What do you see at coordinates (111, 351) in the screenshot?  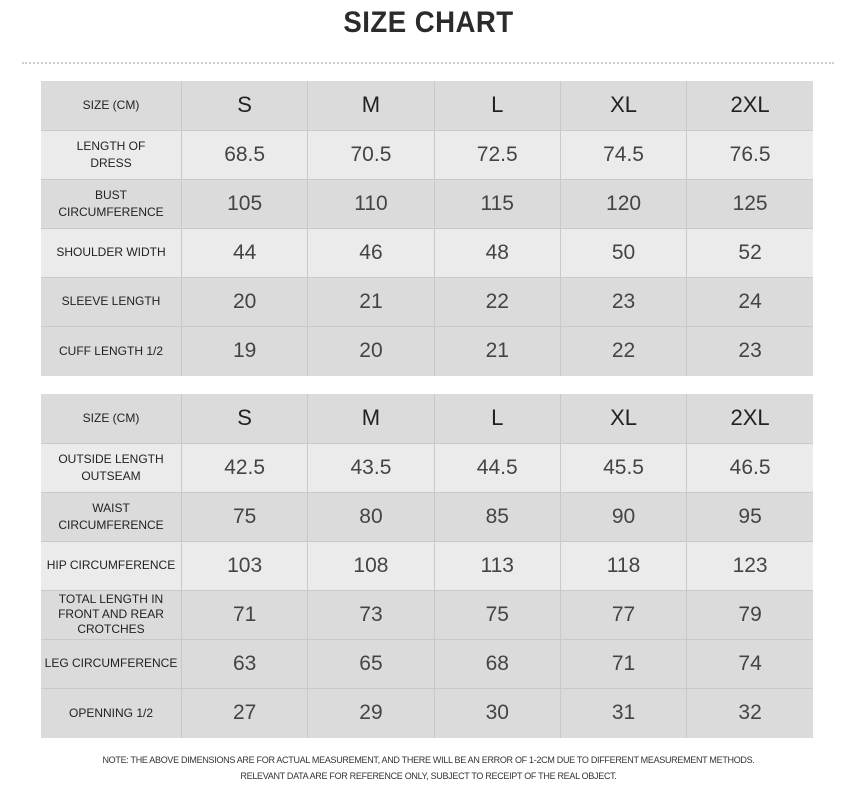 I see `row-label: CUFF LENGTH 1/2` at bounding box center [111, 351].